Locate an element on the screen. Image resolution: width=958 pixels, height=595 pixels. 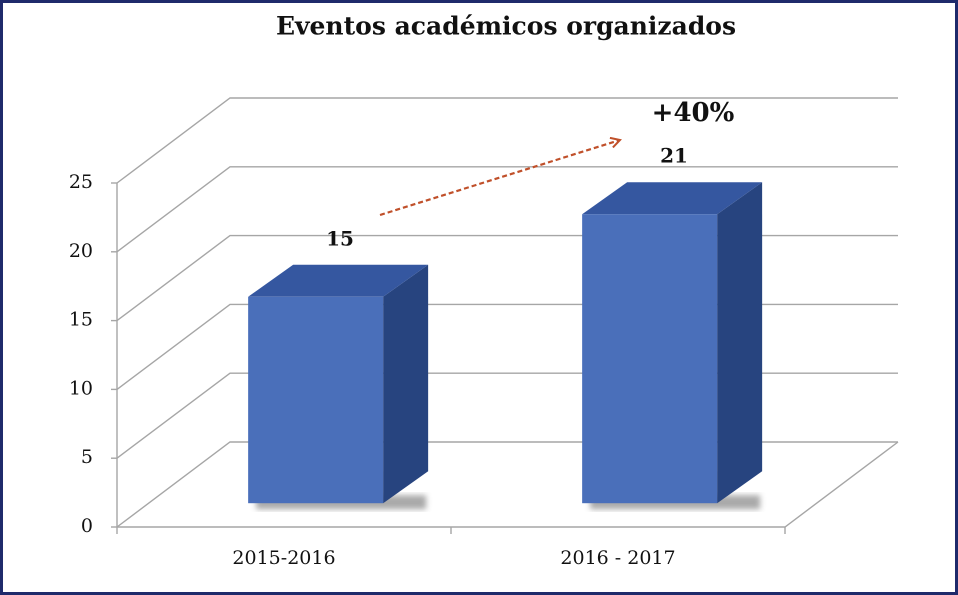
y-tick-label: 20 is located at coordinates (81, 251).